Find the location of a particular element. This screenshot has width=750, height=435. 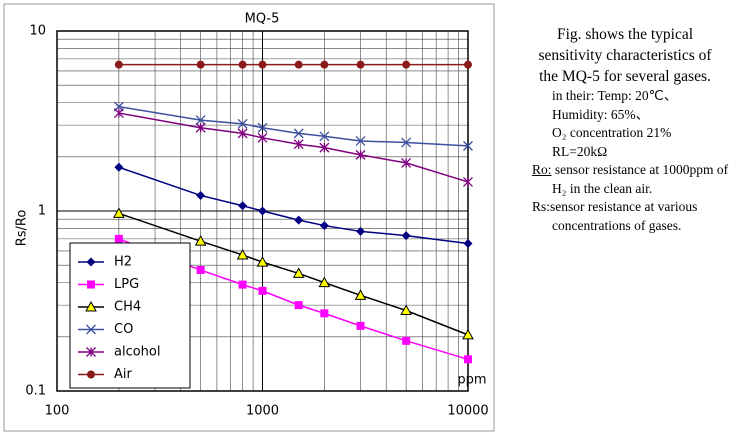

definition-text: sensor resistance at 1000ppm of is located at coordinates (640, 169).